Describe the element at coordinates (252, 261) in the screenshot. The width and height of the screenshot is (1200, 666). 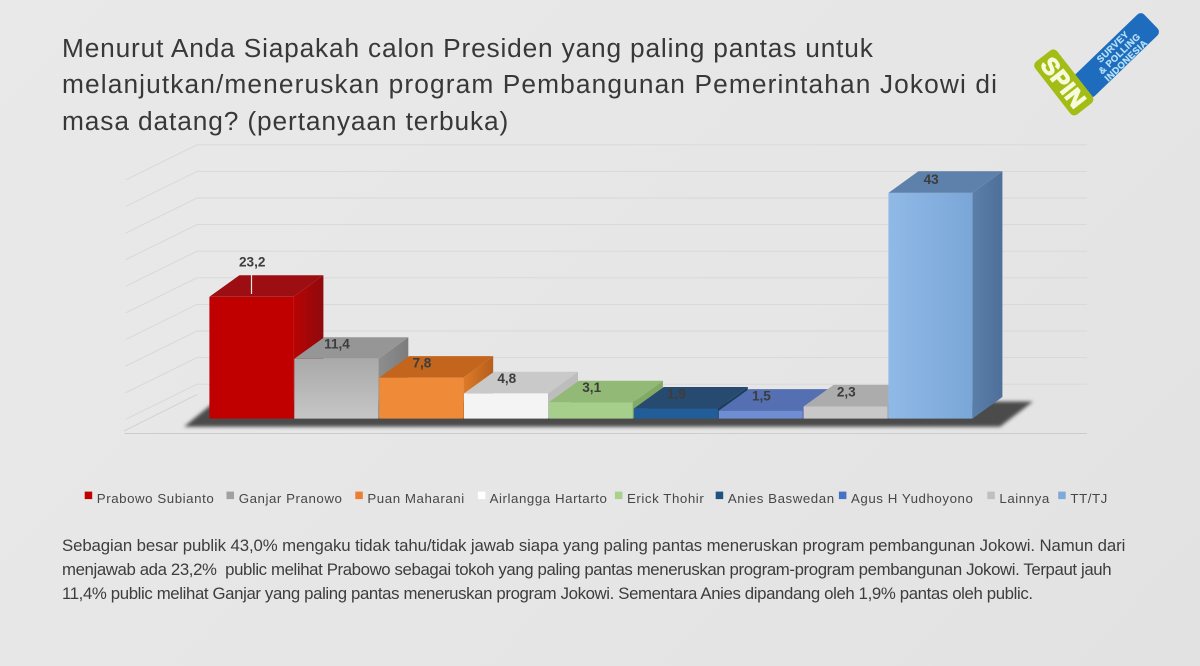
I see `svg-text: 23,2` at that location.